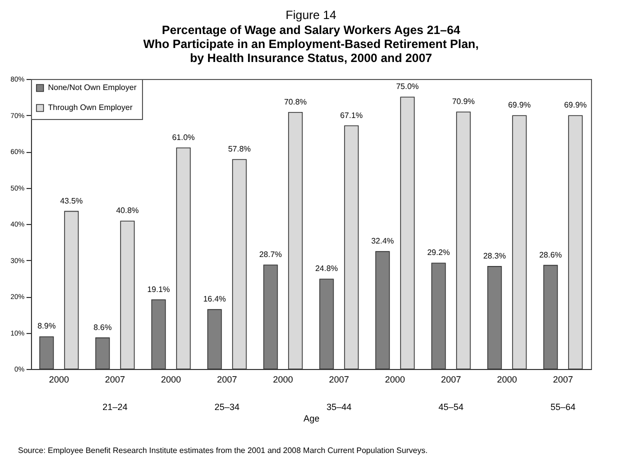 The width and height of the screenshot is (637, 472). I want to click on text: 25–34, so click(227, 407).